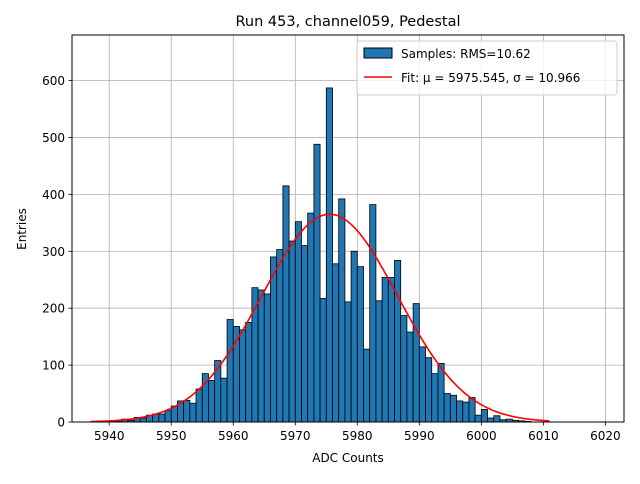 The height and width of the screenshot is (484, 640). Describe the element at coordinates (543, 436) in the screenshot. I see `x-tick-label: 6010` at that location.